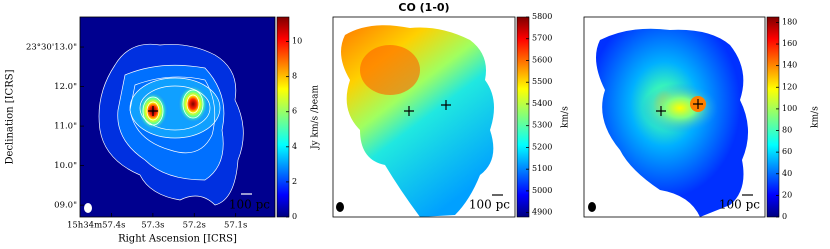  I want to click on colorbar-tick-label: 5400, so click(542, 103).